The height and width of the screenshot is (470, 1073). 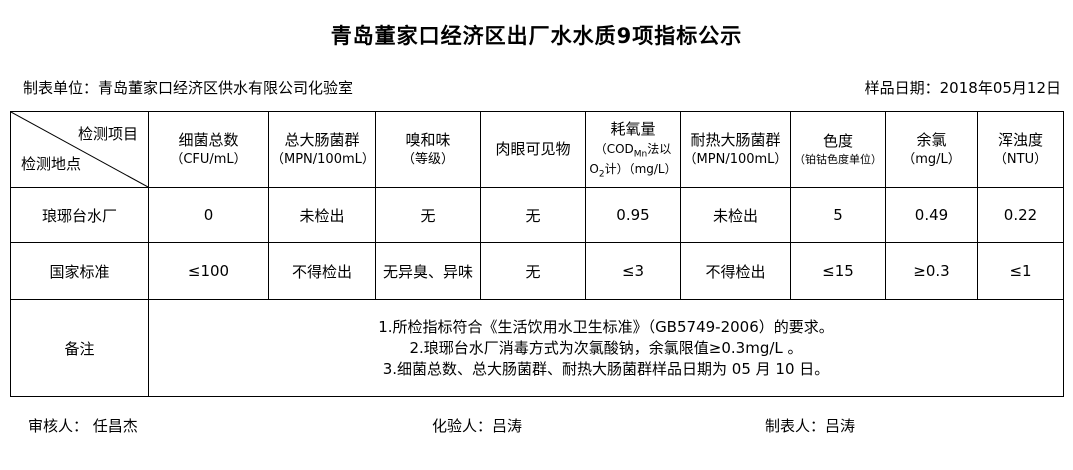 What do you see at coordinates (428, 149) in the screenshot?
I see `col-header-odor-taste: 嗅和味 （等级）` at bounding box center [428, 149].